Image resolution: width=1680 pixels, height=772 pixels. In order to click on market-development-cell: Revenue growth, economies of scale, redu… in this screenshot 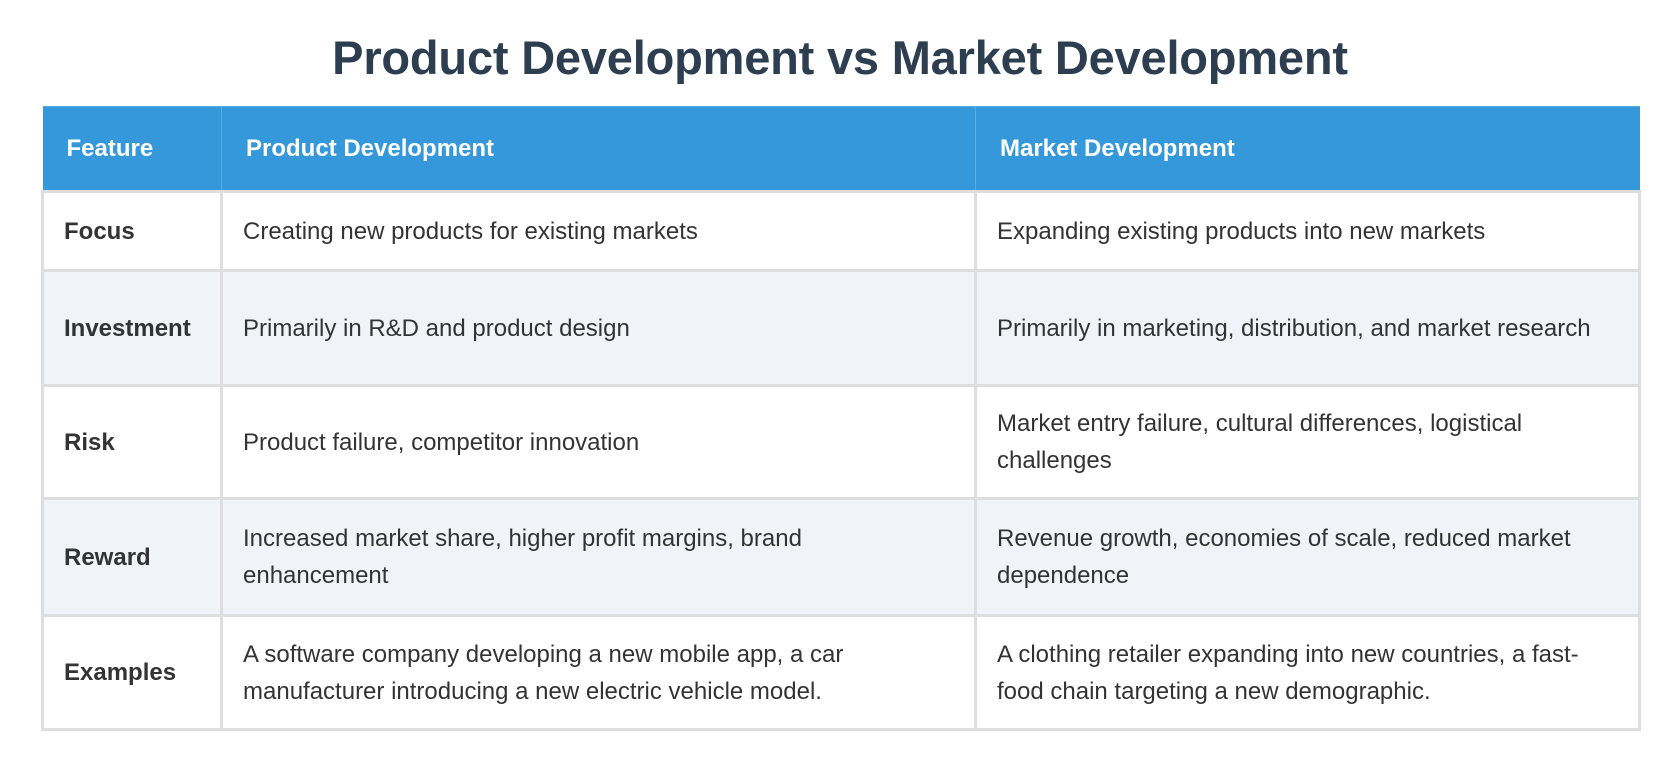, I will do `click(1307, 557)`.